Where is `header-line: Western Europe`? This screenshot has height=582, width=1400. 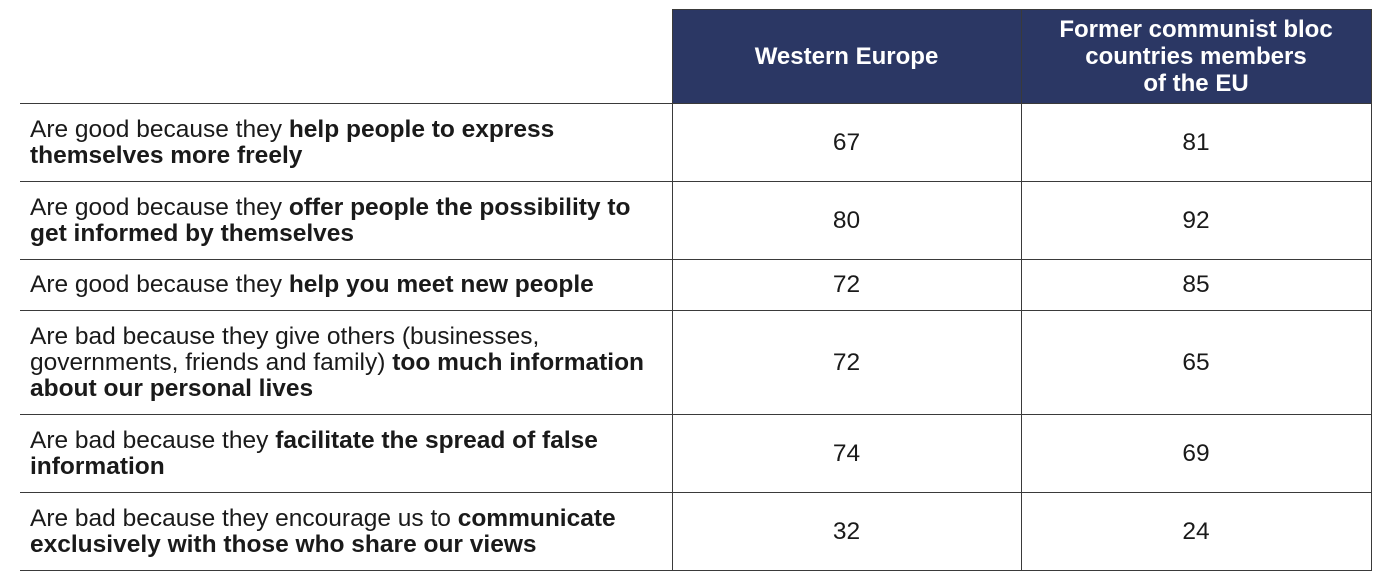 header-line: Western Europe is located at coordinates (846, 56).